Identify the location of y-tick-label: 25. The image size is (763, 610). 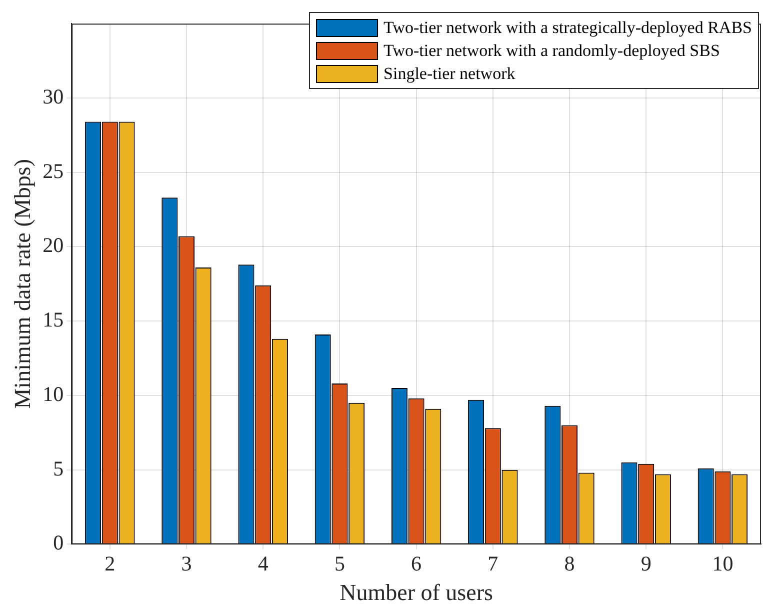
(53, 170).